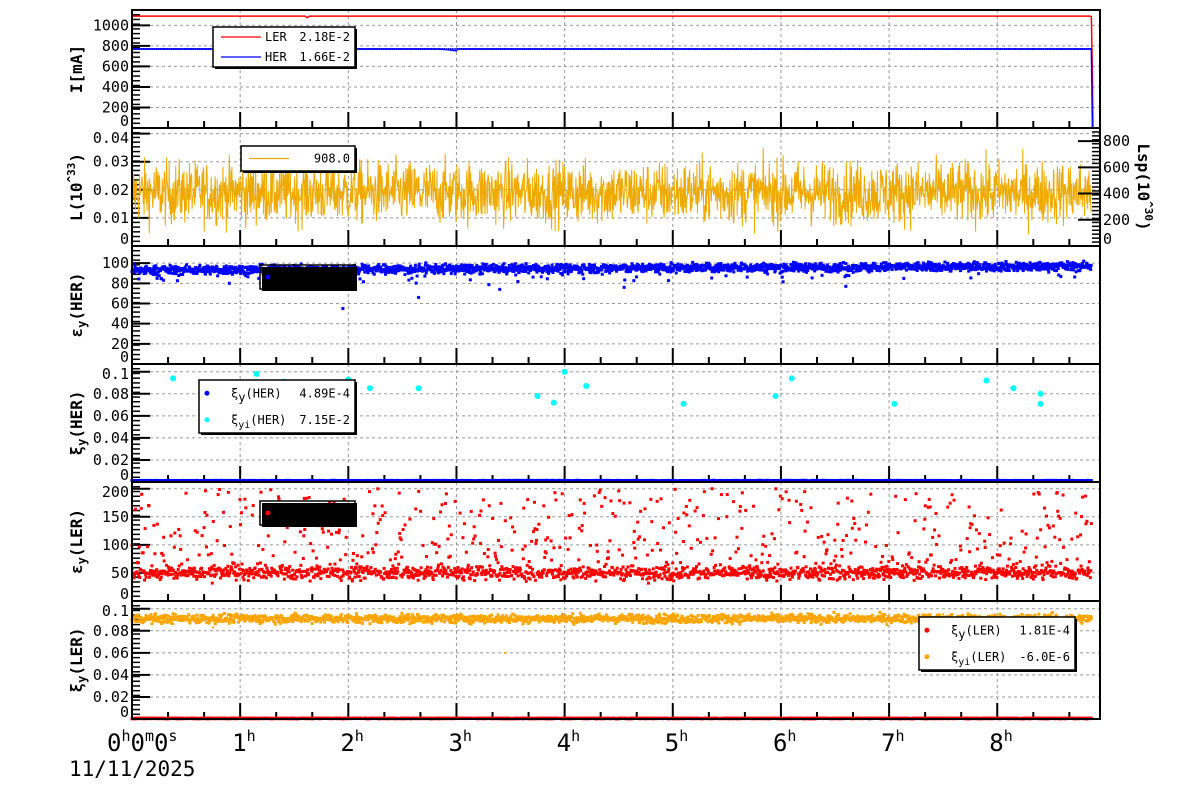  I want to click on legend-value: 89.7, so click(335, 277).